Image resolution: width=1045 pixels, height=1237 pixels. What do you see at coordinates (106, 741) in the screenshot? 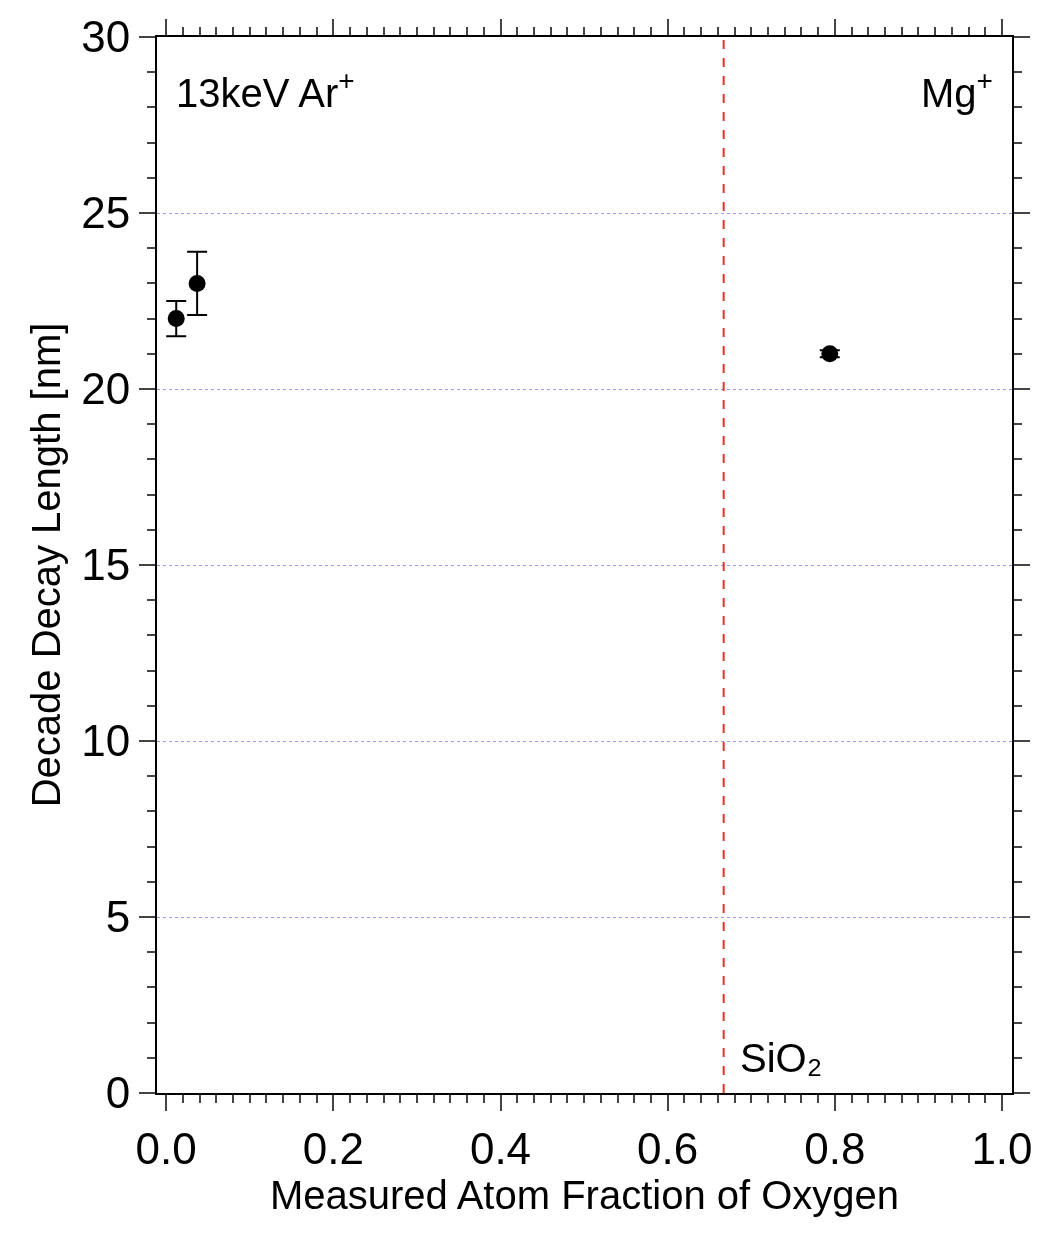
I see `y-tick-label: 10` at bounding box center [106, 741].